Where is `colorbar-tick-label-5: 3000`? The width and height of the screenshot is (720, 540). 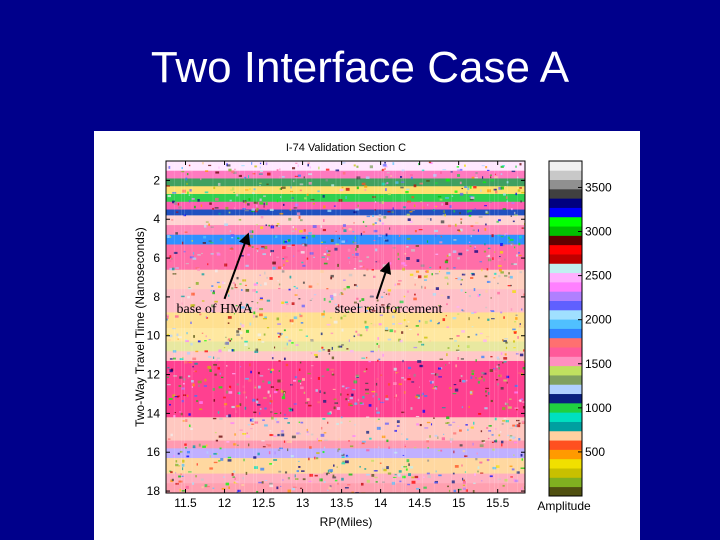
colorbar-tick-label-5: 3000 is located at coordinates (598, 232).